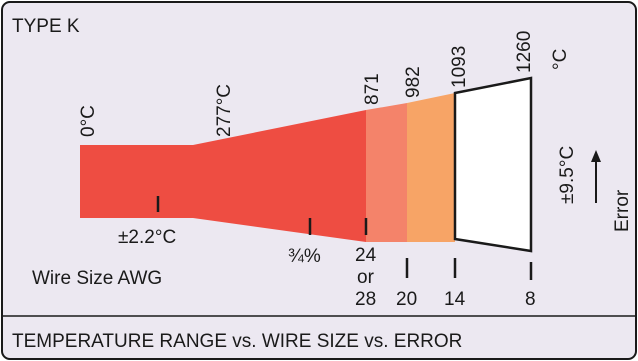 The height and width of the screenshot is (361, 638). Describe the element at coordinates (459, 67) in the screenshot. I see `temp-label-1093: 1093` at that location.